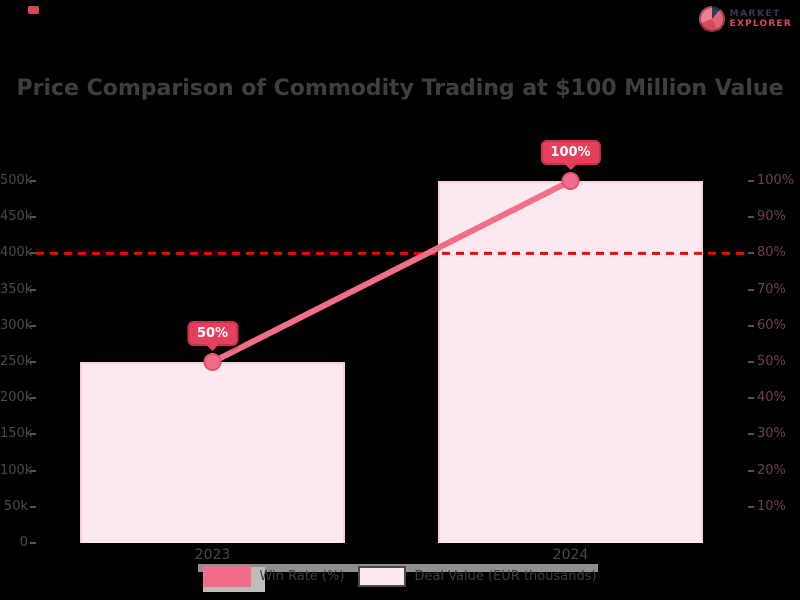 The width and height of the screenshot is (800, 600). What do you see at coordinates (16, 253) in the screenshot?
I see `left-axis-tick-label: 400k` at bounding box center [16, 253].